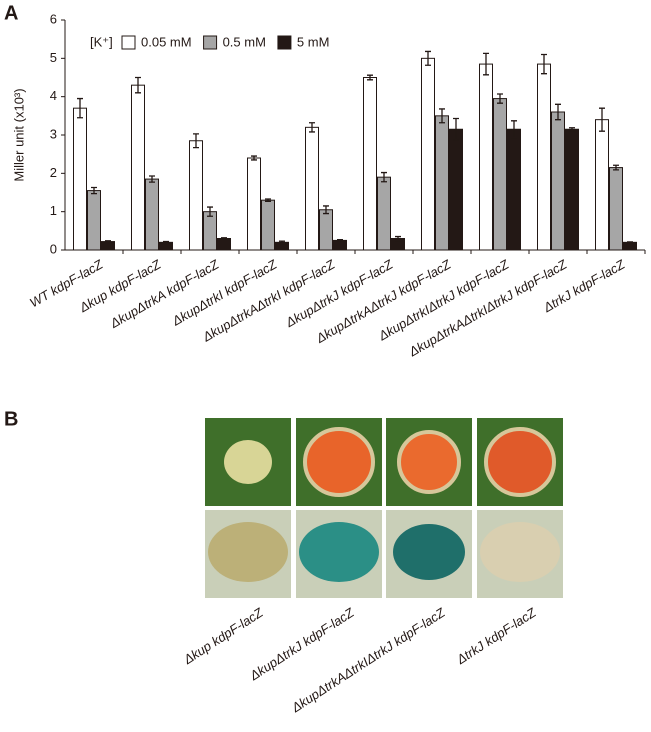 The height and width of the screenshot is (732, 651). I want to click on y-tick-label: 1, so click(53, 210).